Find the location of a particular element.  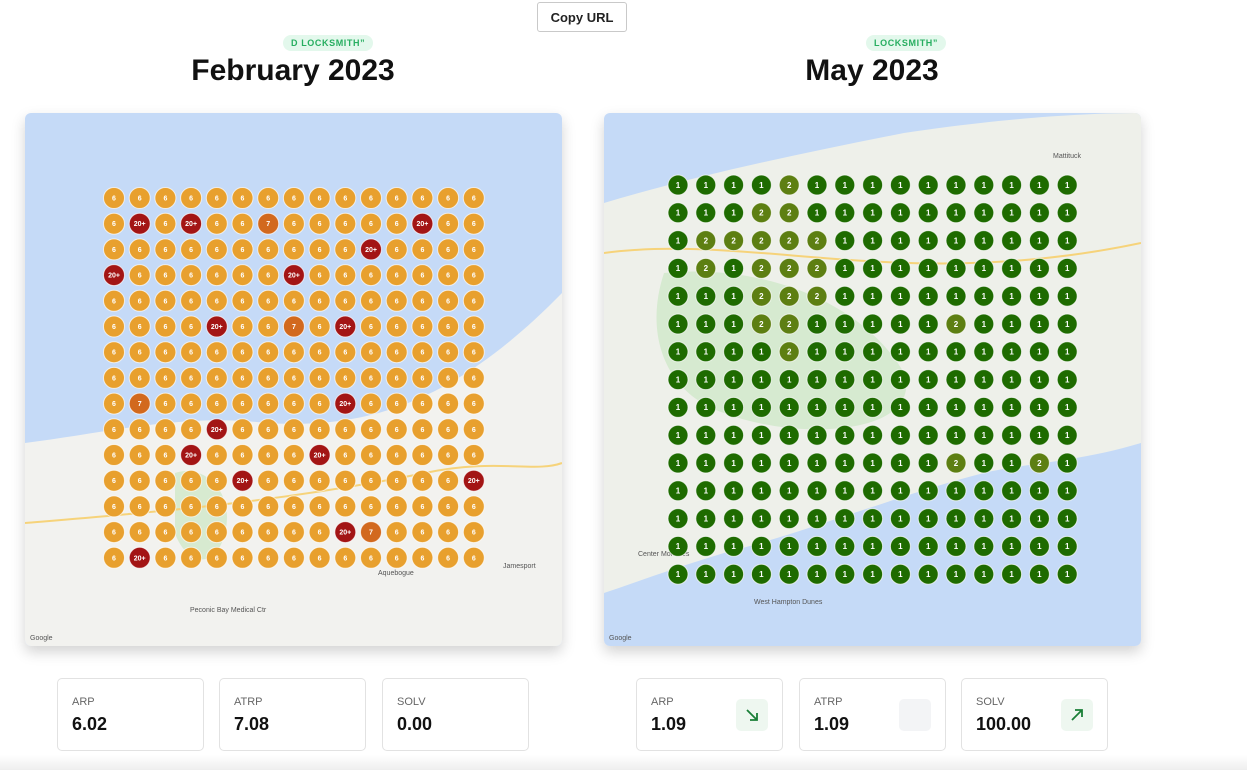

rank-label: 7 is located at coordinates (268, 224).